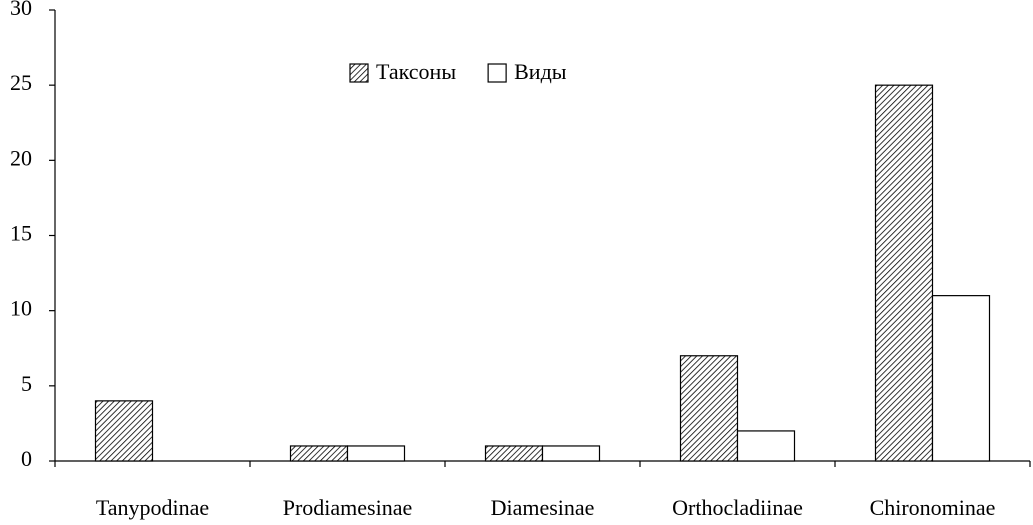  Describe the element at coordinates (348, 507) in the screenshot. I see `x-tick-label: Prodiamesinae` at that location.